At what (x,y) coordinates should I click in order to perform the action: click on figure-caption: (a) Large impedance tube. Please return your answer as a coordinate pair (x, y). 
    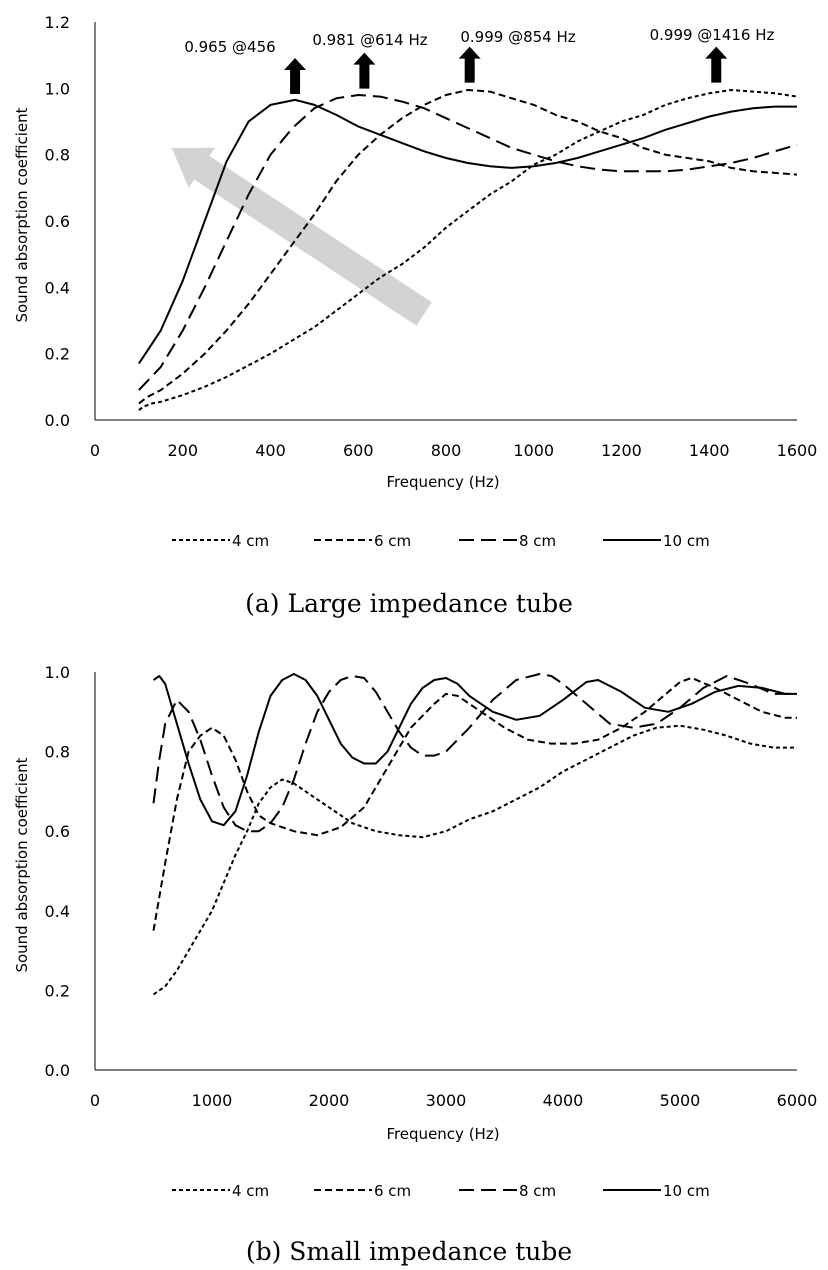
    Looking at the image, I should click on (409, 603).